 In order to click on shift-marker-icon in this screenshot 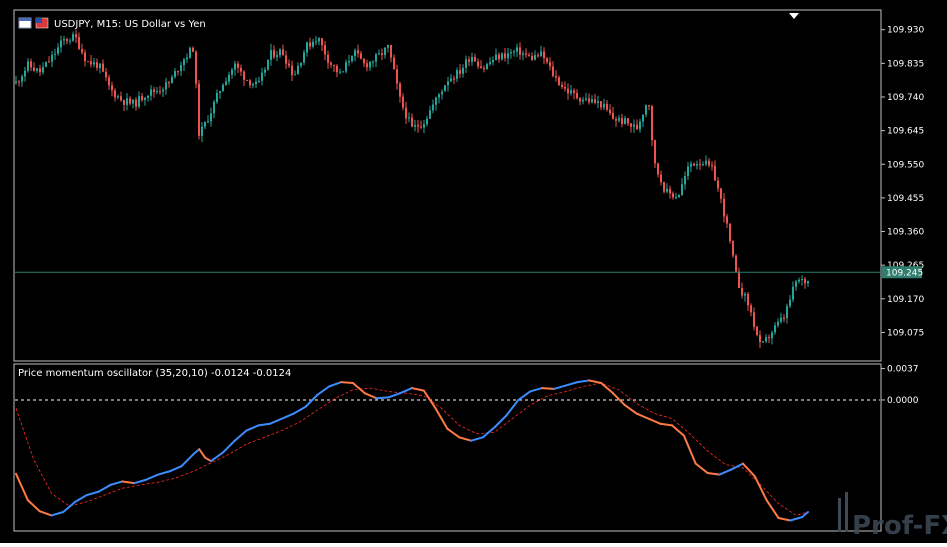, I will do `click(794, 16)`.